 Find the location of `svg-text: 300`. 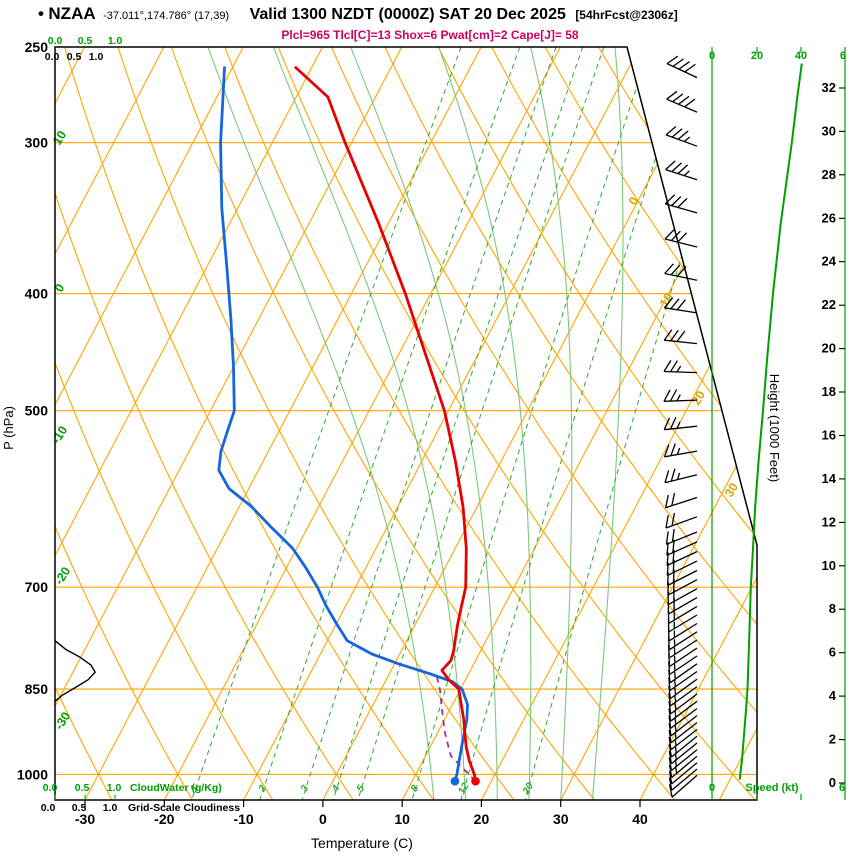

svg-text: 300 is located at coordinates (37, 143).